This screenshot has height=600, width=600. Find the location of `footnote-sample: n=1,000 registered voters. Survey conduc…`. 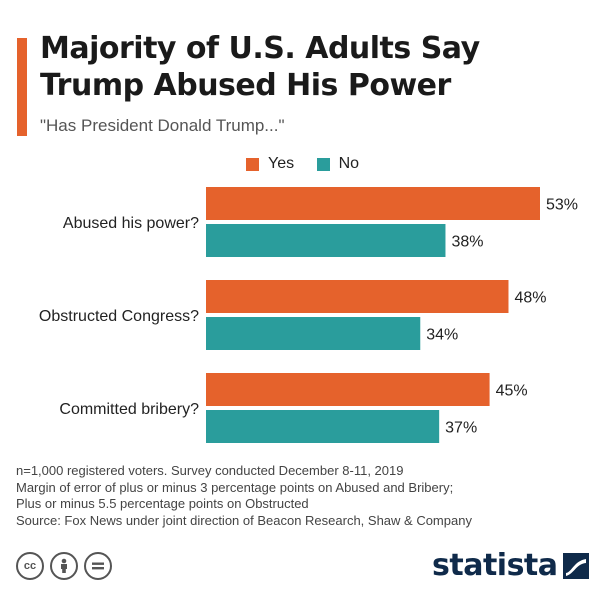

footnote-sample: n=1,000 registered voters. Survey conduc… is located at coordinates (210, 470).